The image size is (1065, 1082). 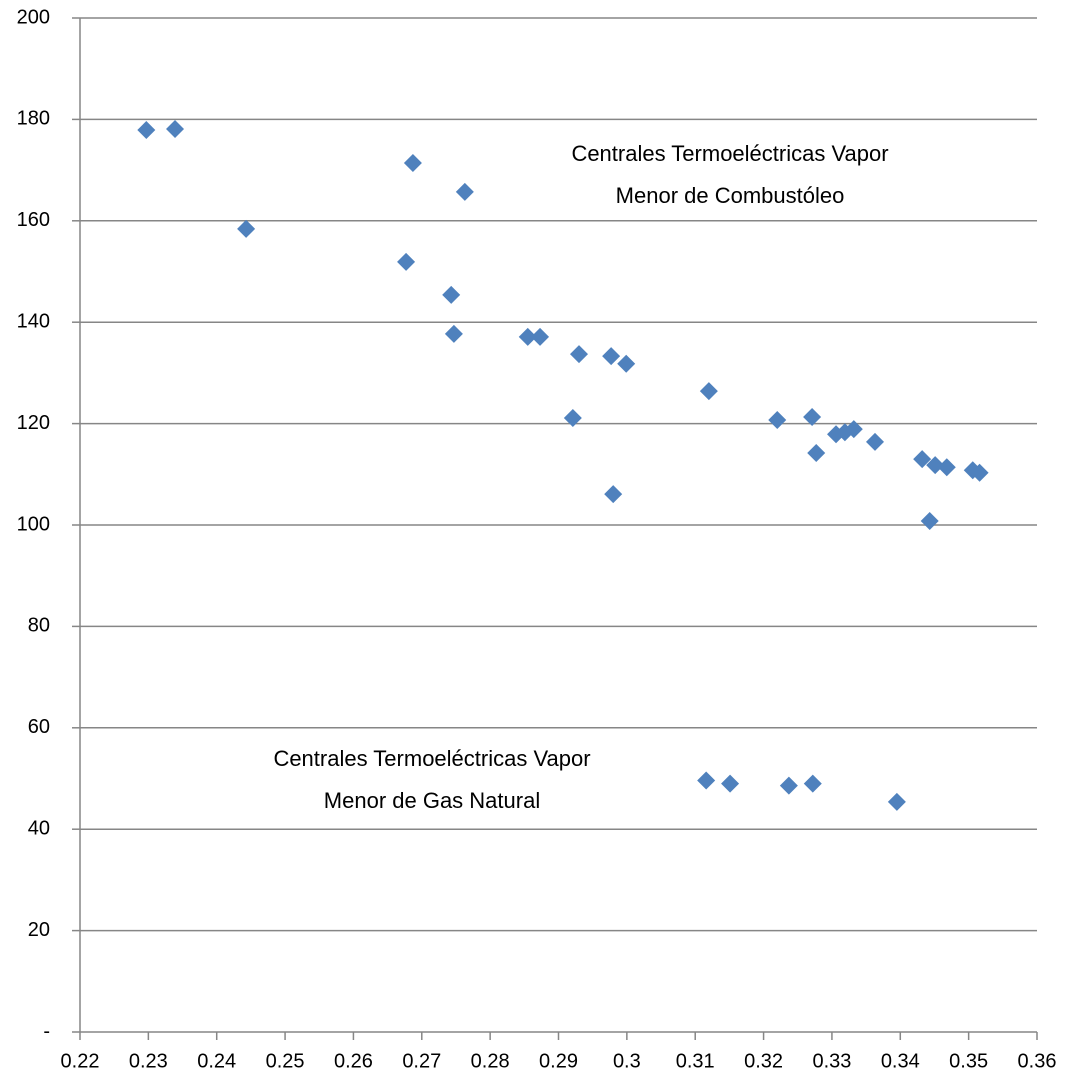 I want to click on y-tick-label: 160, so click(x=33, y=220).